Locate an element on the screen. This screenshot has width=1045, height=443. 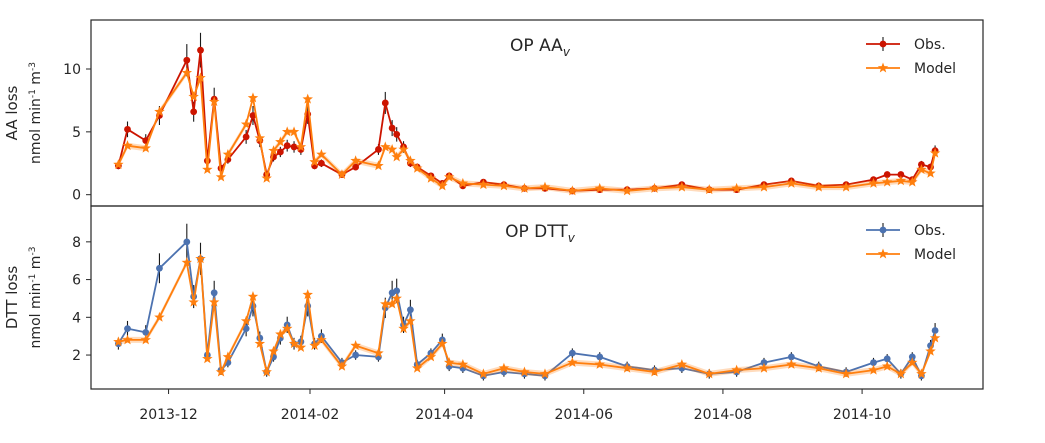
x-tick-label: 2013-12 is located at coordinates (168, 415).